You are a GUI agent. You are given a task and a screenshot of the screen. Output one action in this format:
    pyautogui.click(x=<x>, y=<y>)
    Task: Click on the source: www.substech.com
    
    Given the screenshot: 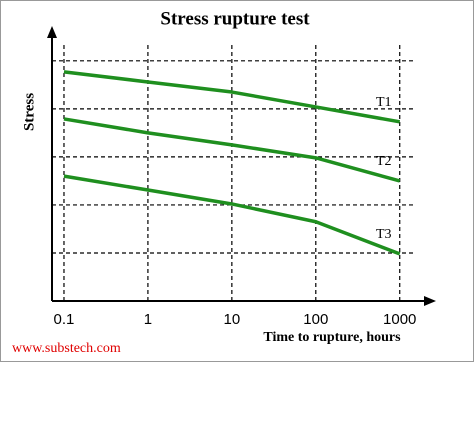 What is the action you would take?
    pyautogui.click(x=66, y=348)
    